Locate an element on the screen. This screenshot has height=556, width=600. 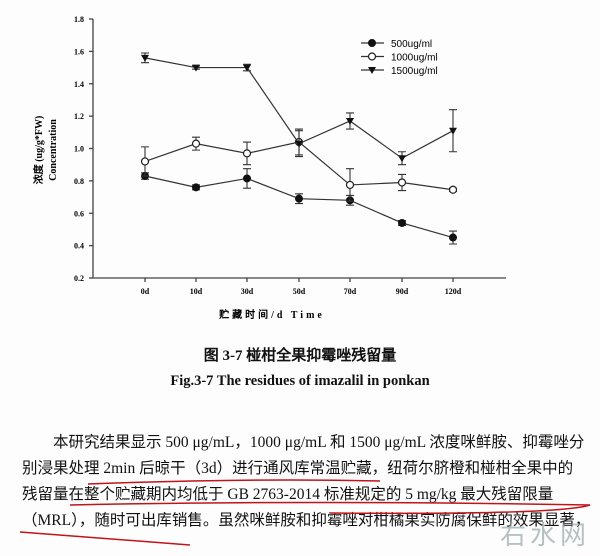
legend-label: 1500ug/ml is located at coordinates (414, 71).